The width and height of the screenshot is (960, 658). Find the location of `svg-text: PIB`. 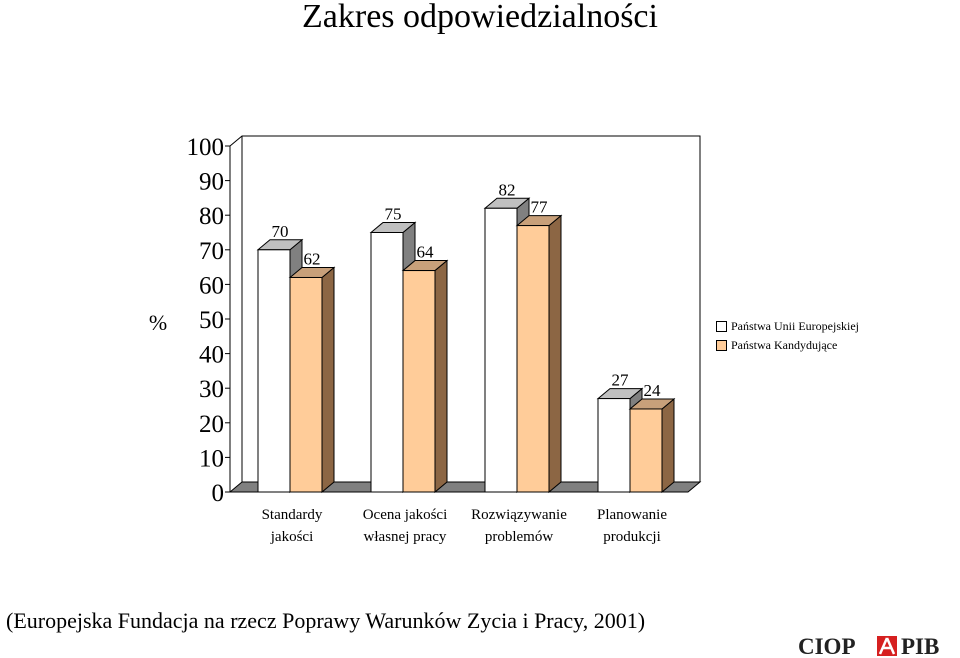

svg-text: PIB is located at coordinates (920, 646).